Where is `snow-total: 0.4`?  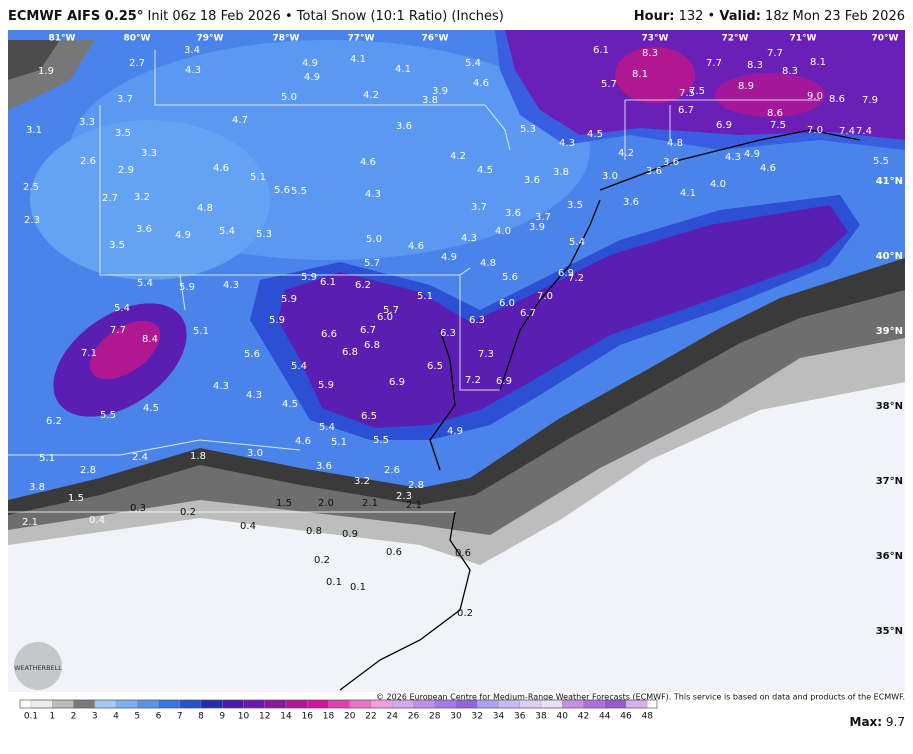 snow-total: 0.4 is located at coordinates (248, 526).